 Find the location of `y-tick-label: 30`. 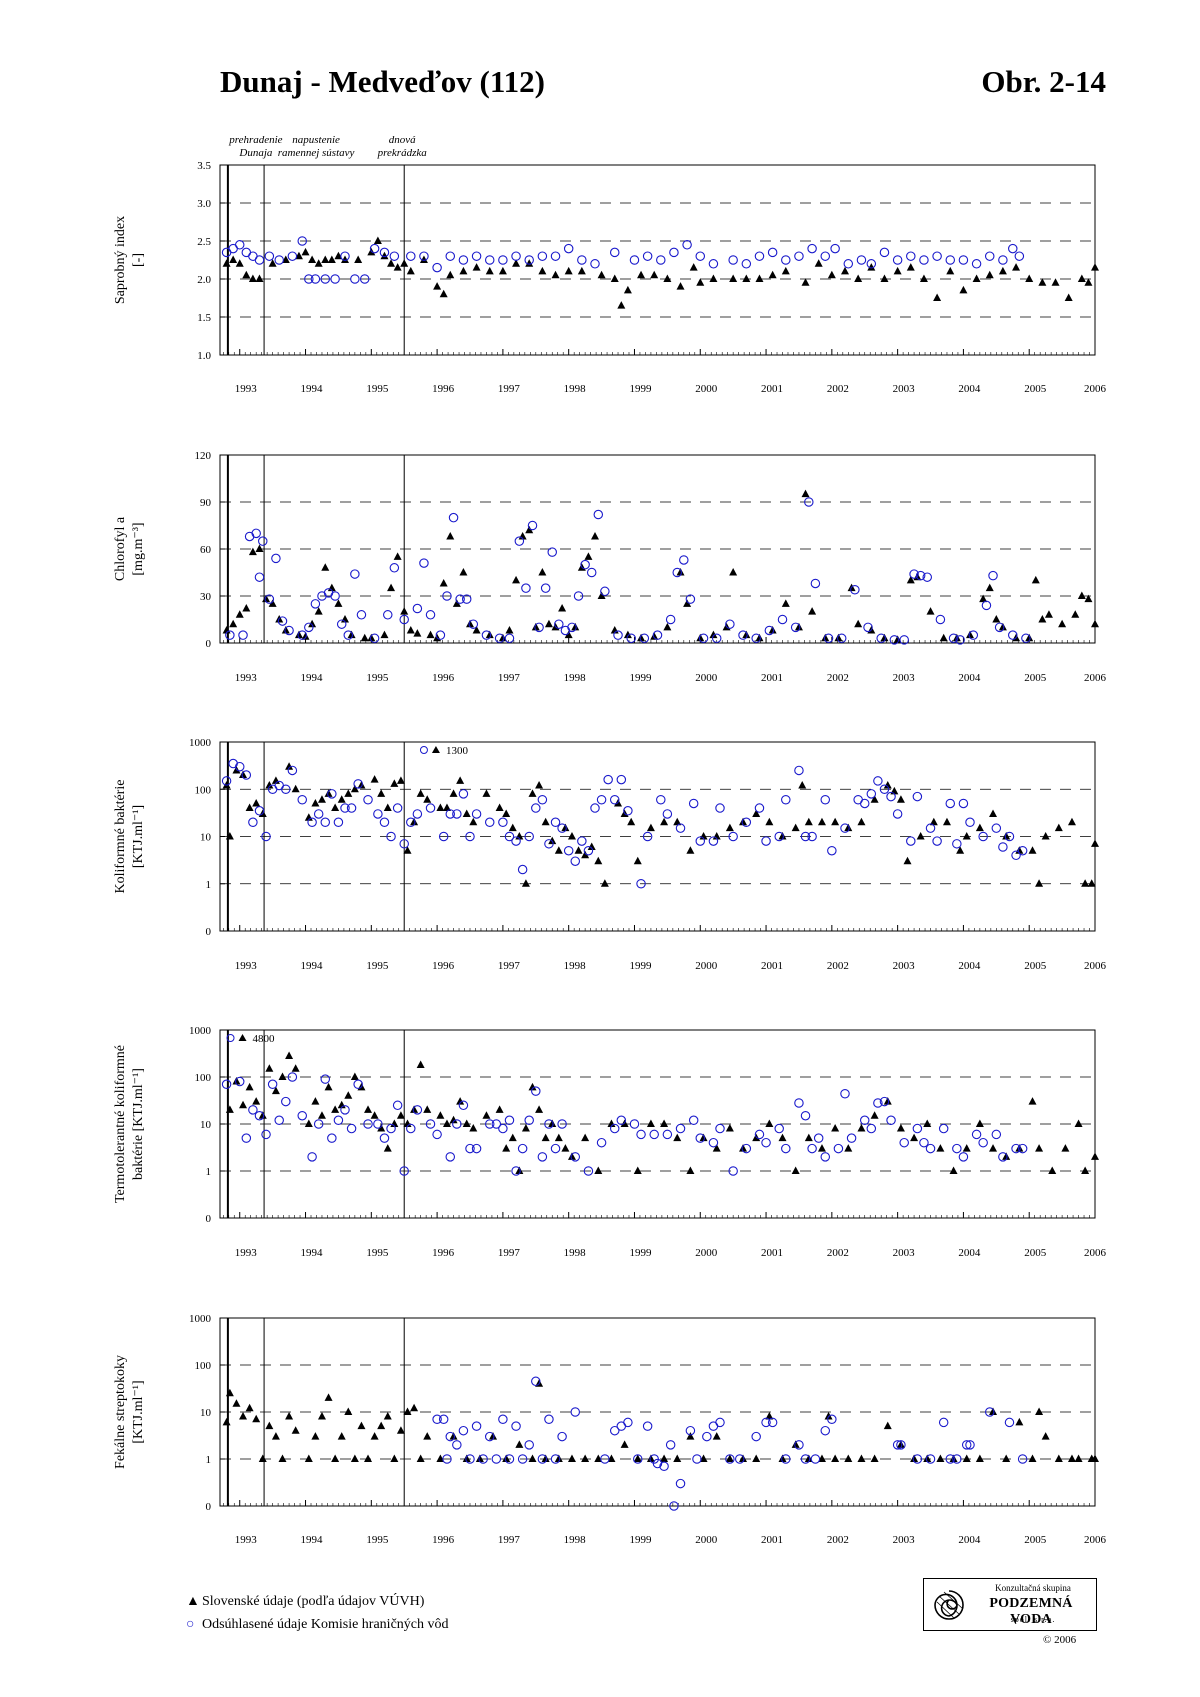

y-tick-label: 30 is located at coordinates (206, 597).